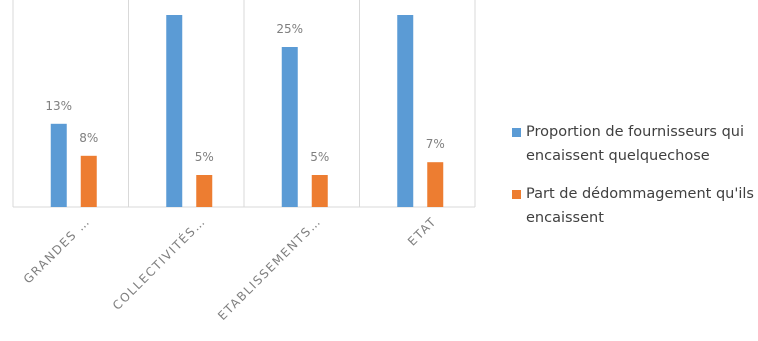 The width and height of the screenshot is (758, 341). Describe the element at coordinates (422, 231) in the screenshot. I see `x-tick-label: ETAT` at that location.